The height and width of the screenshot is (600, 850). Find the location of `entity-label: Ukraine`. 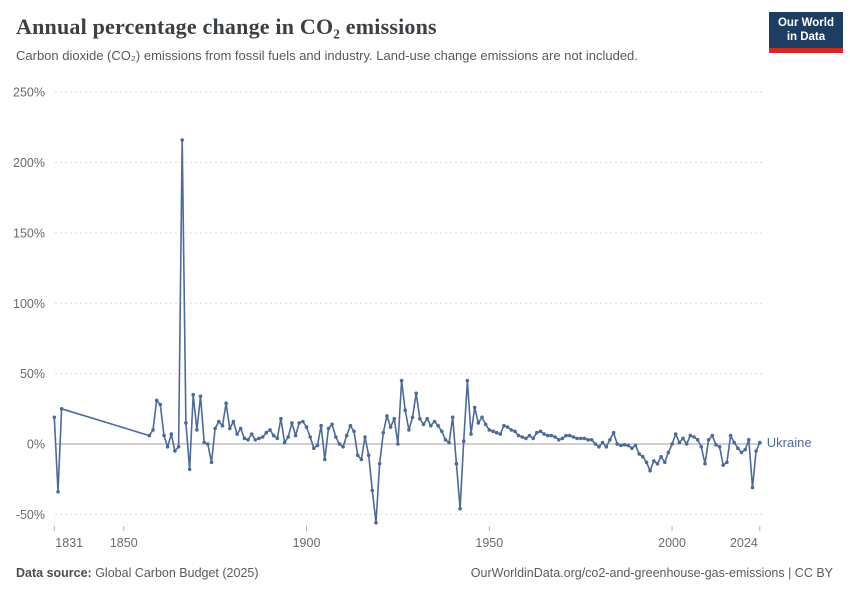

entity-label: Ukraine is located at coordinates (789, 442).